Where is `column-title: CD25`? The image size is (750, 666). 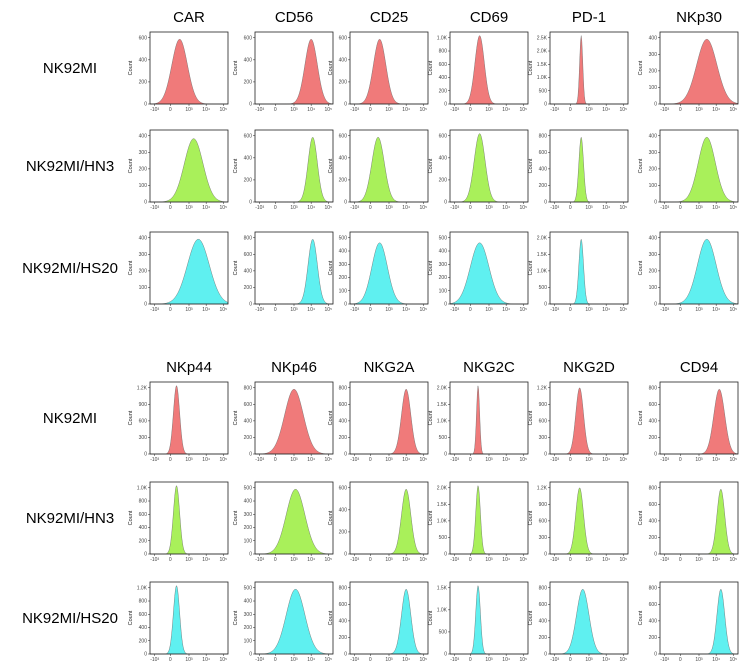
column-title: CD25 is located at coordinates (389, 17).